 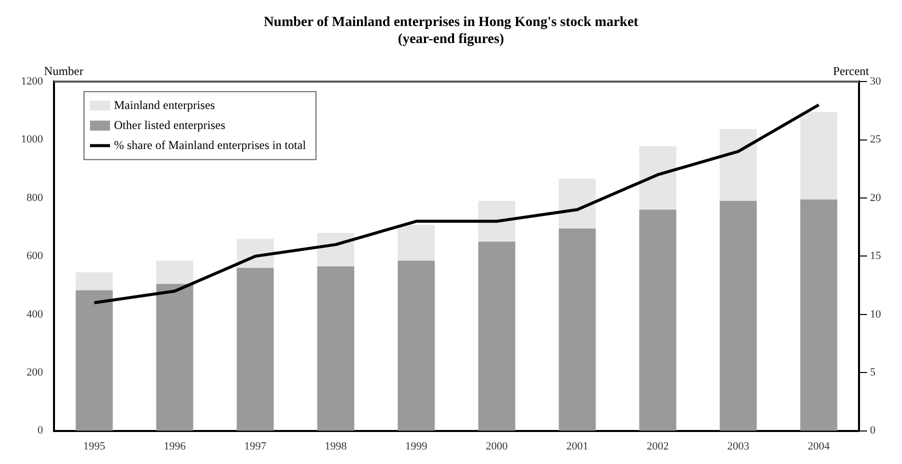 What do you see at coordinates (497, 446) in the screenshot?
I see `x-tick-label: 2000` at bounding box center [497, 446].